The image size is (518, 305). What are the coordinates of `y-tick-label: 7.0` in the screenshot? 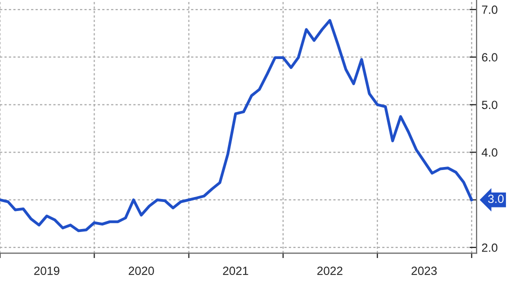 It's located at (490, 10).